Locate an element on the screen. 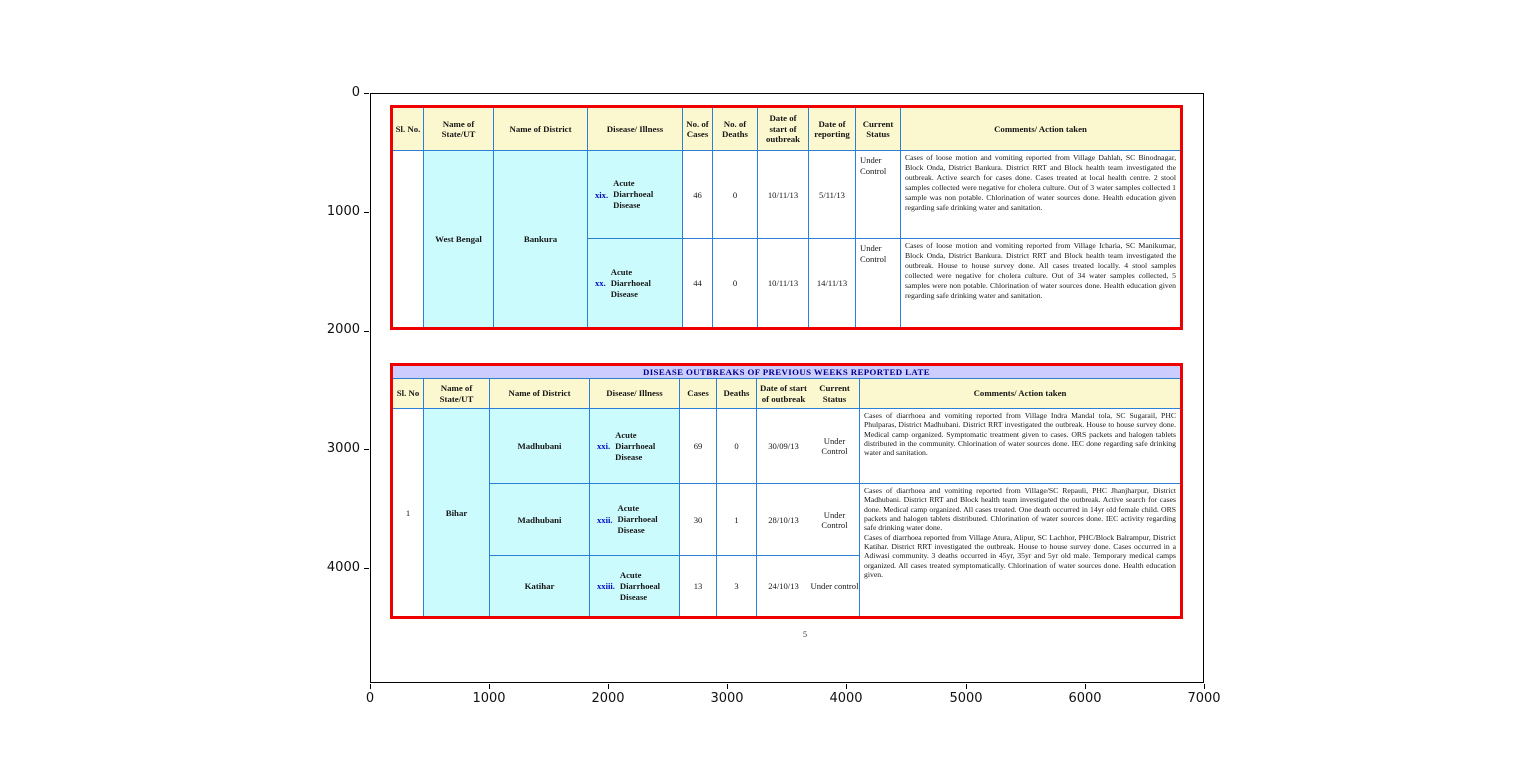  t1-header-date-start: Date of start of outbreak is located at coordinates (783, 129).